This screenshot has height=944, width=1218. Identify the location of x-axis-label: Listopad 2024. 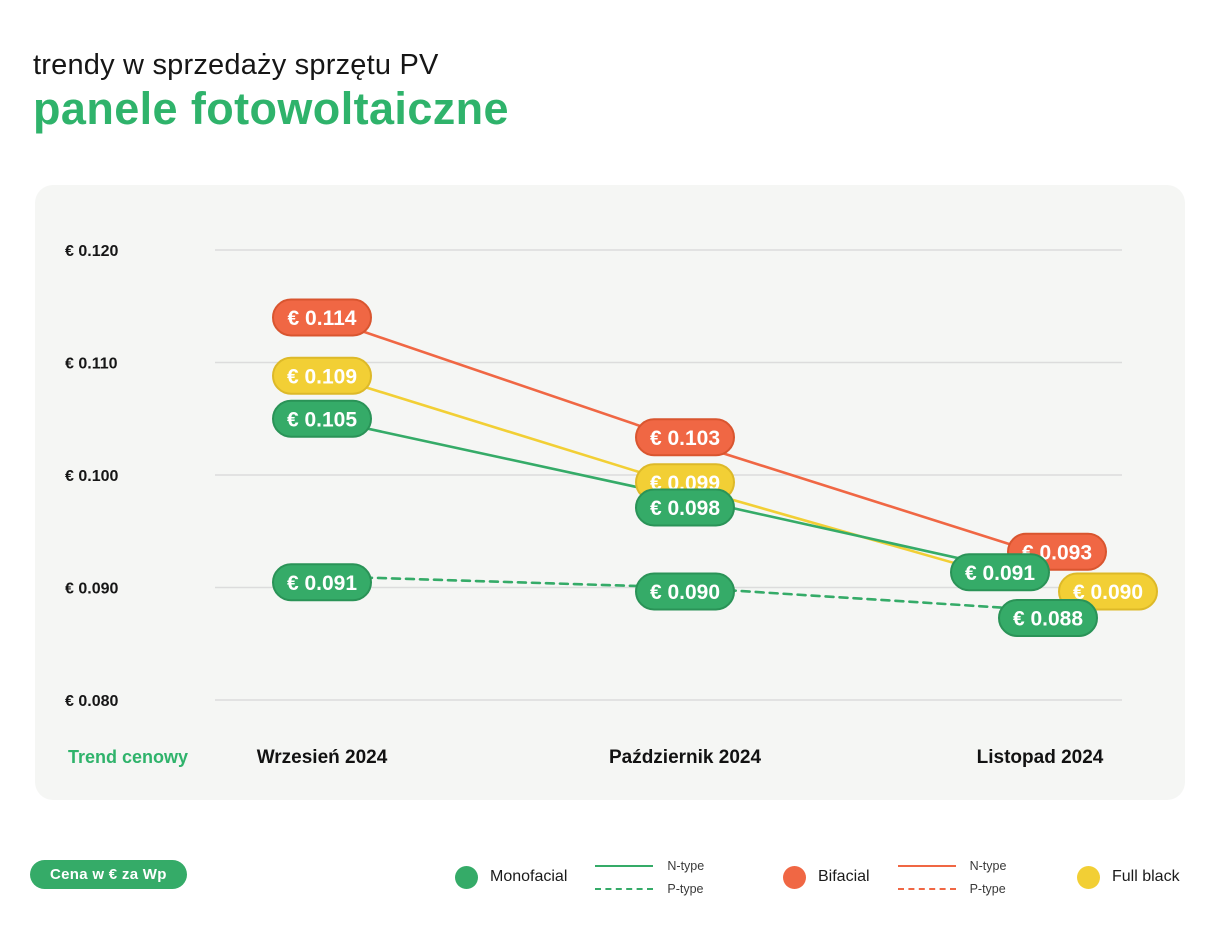
(1040, 757).